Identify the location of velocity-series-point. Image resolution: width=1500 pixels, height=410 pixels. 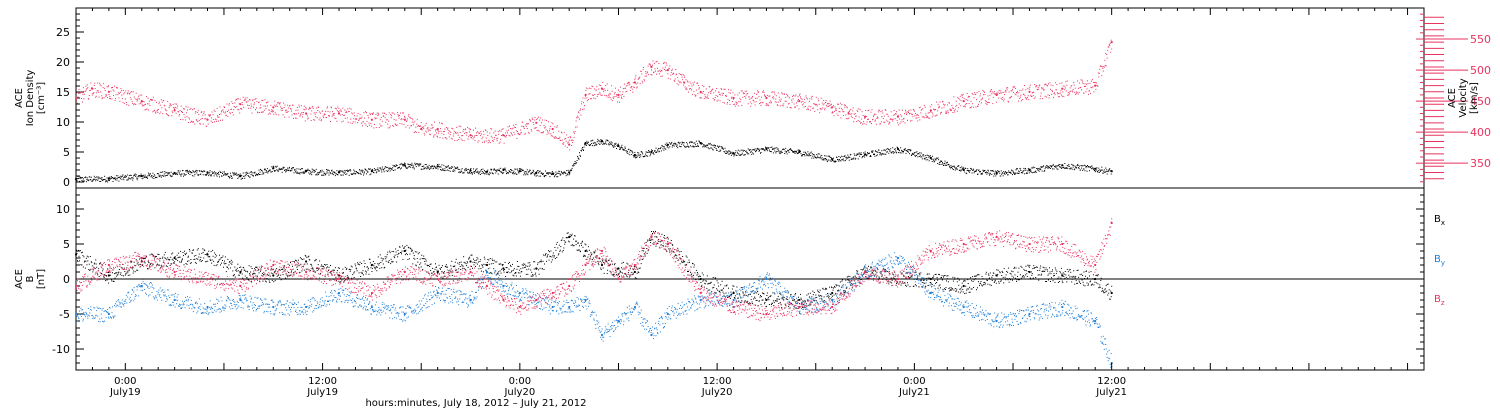
(635, 82).